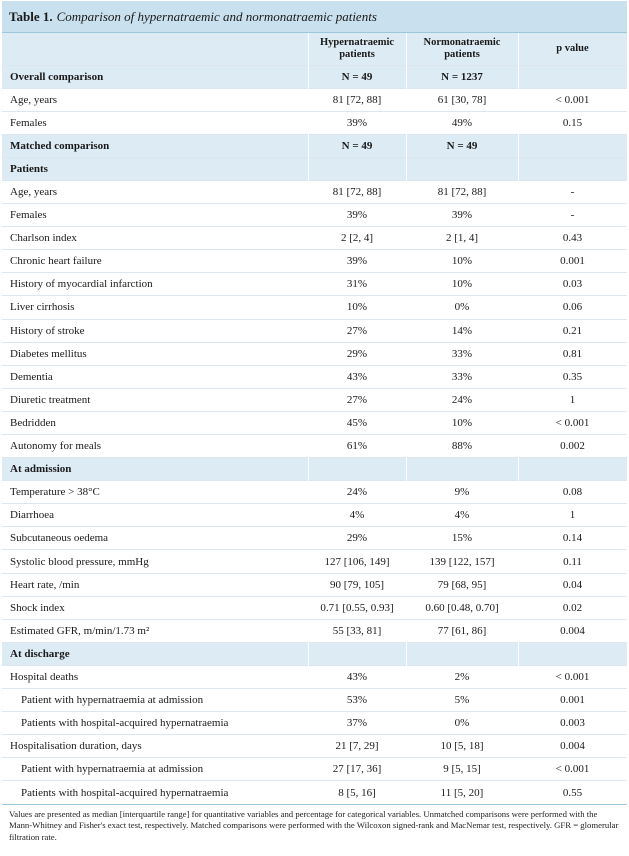 The image size is (629, 856). Describe the element at coordinates (462, 561) in the screenshot. I see `normonatraemic-value: 139 [122, 157]` at that location.